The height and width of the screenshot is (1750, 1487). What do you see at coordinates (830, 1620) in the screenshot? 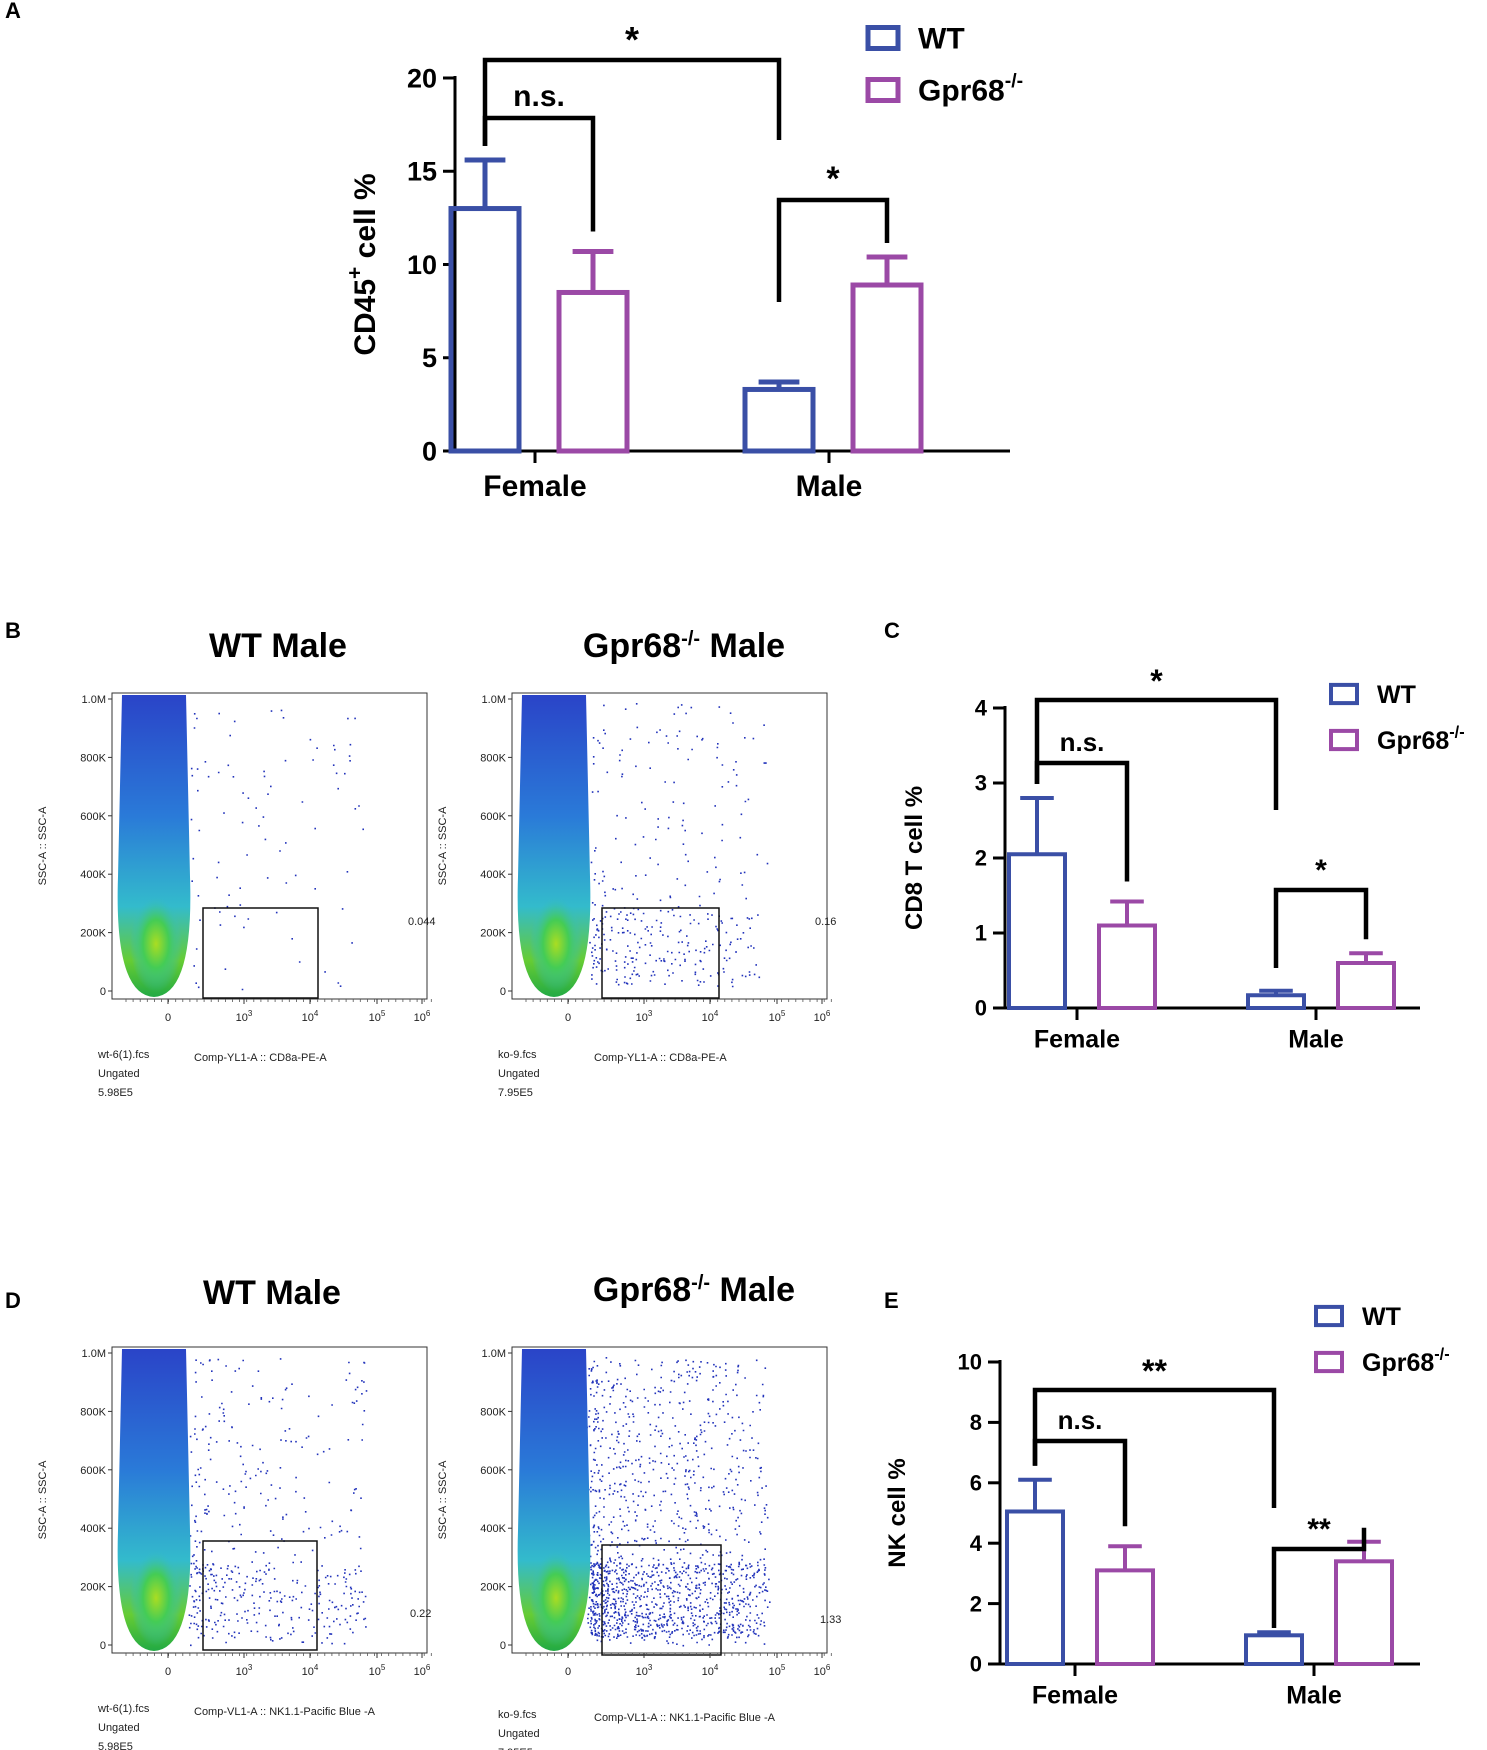
I see `gate-percentage: 1.33` at bounding box center [830, 1620].